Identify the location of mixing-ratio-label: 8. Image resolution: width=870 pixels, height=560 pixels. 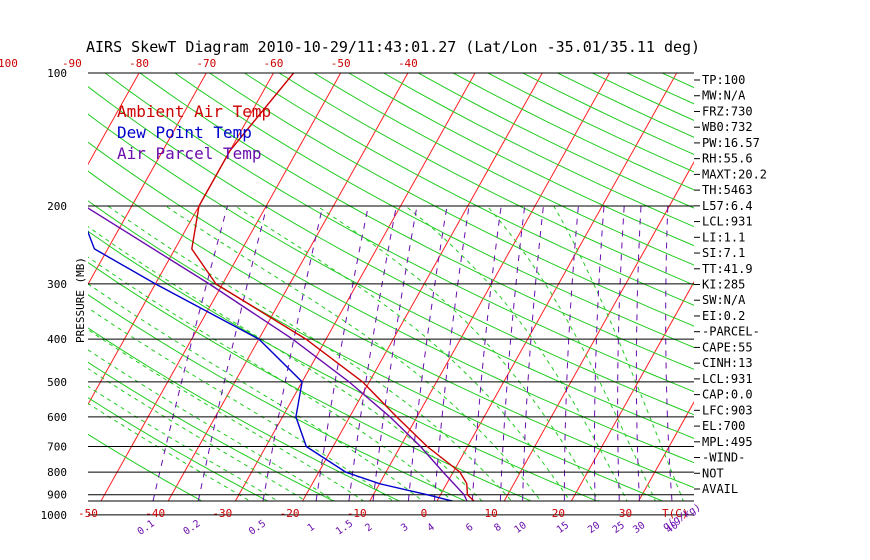
(497, 528).